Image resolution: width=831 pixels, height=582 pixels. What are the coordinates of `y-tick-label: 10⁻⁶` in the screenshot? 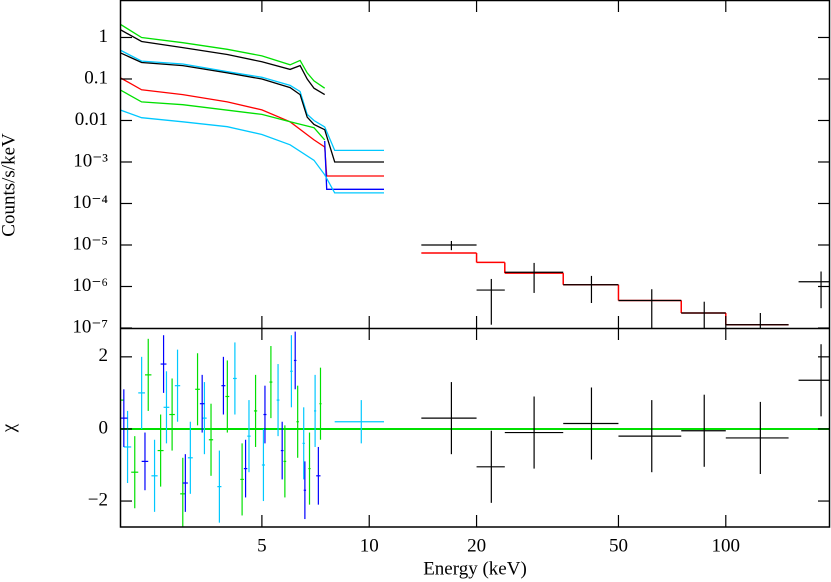 It's located at (90, 285).